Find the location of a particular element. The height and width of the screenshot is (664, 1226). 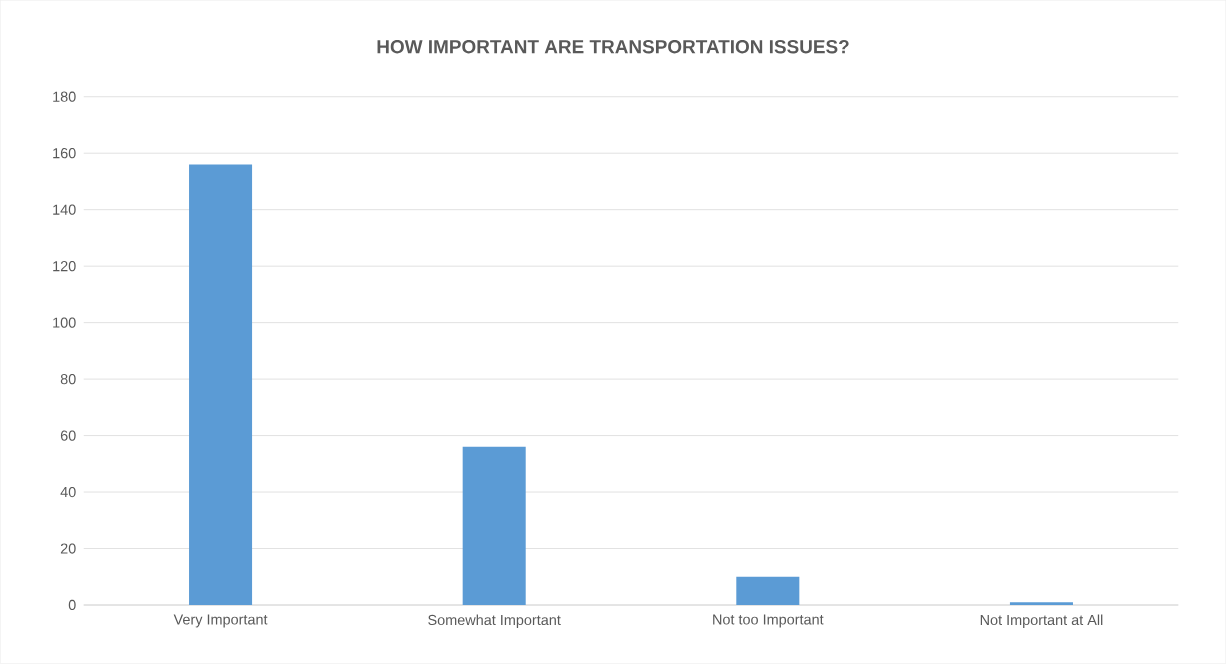

y-tick-label: 60 is located at coordinates (68, 435).